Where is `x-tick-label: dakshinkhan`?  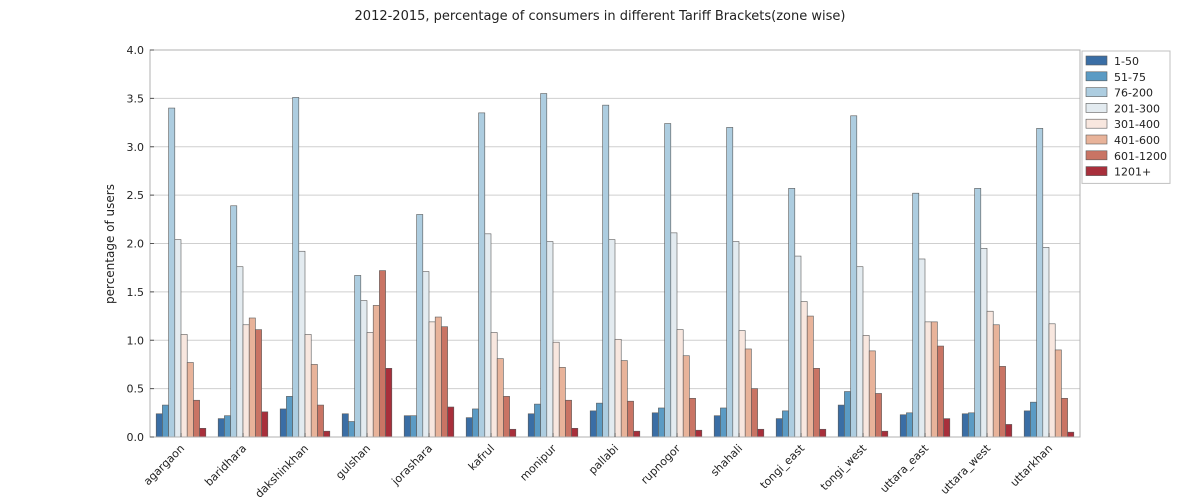 x-tick-label: dakshinkhan is located at coordinates (282, 471).